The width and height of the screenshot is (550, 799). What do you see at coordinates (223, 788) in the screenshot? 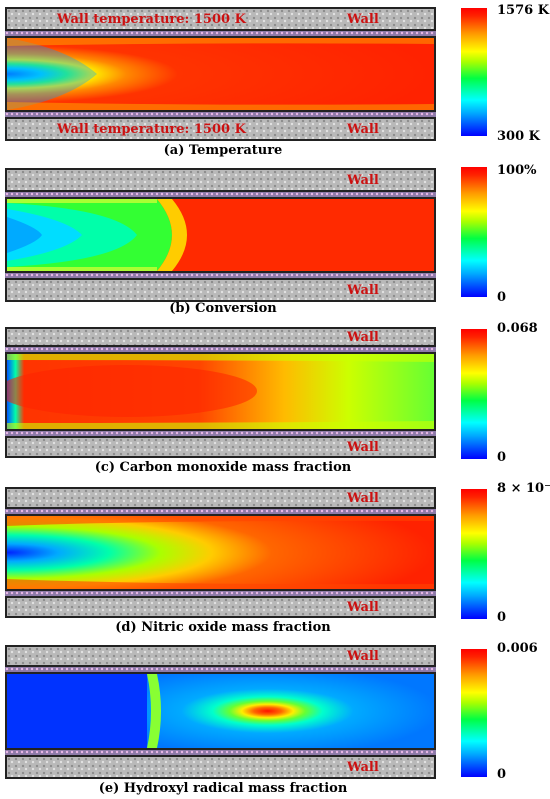
I see `caption: (e) Hydroxyl radical mass fraction` at bounding box center [223, 788].